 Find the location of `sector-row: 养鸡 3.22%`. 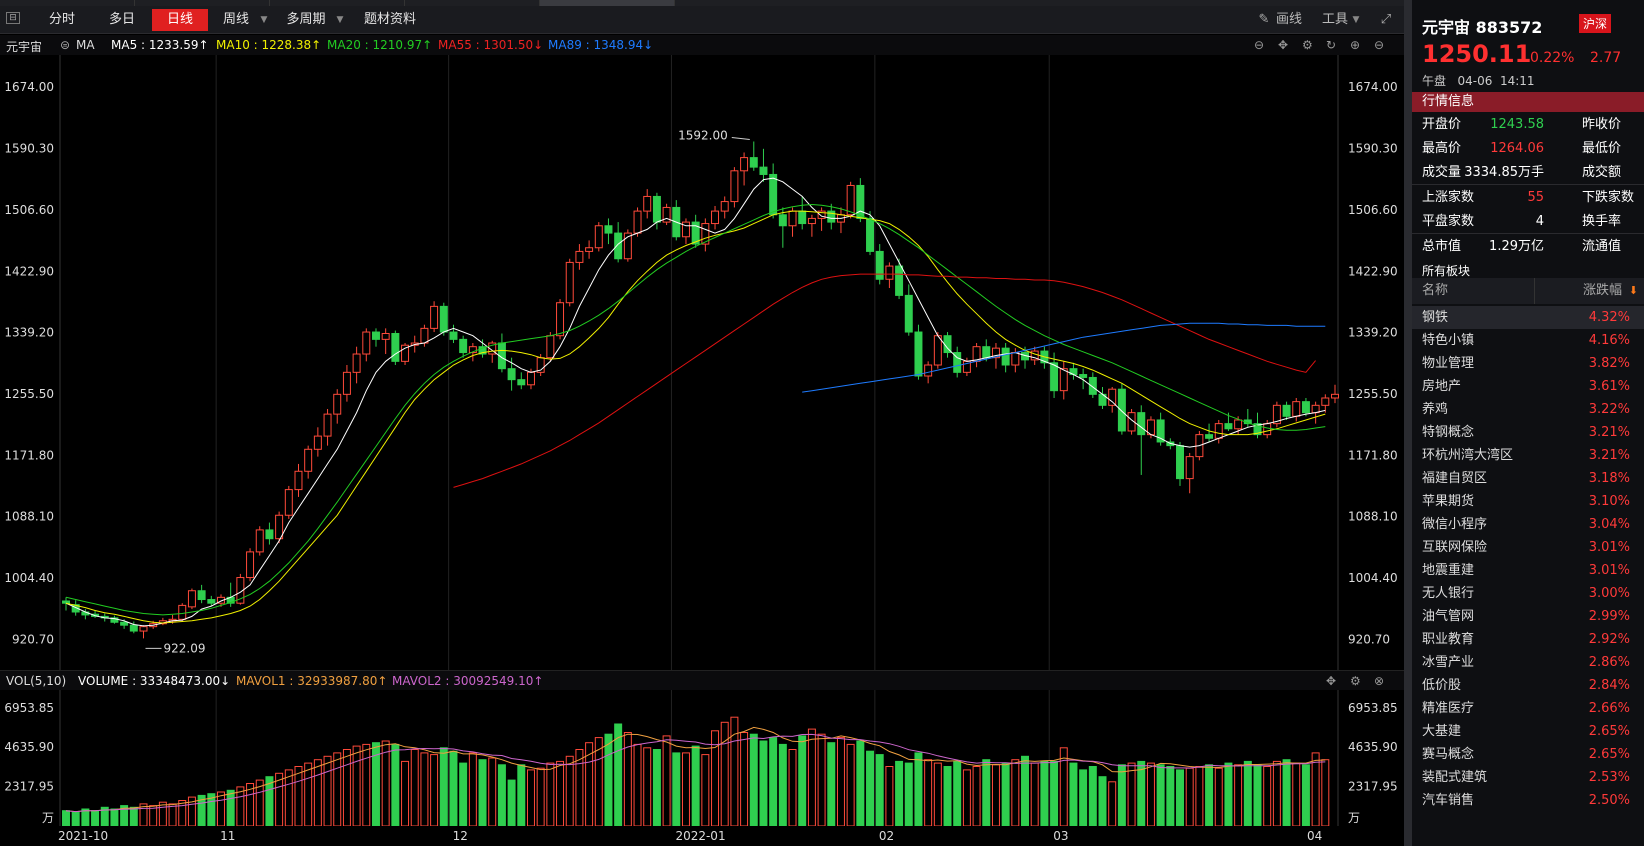

sector-row: 养鸡 3.22% is located at coordinates (1528, 409).